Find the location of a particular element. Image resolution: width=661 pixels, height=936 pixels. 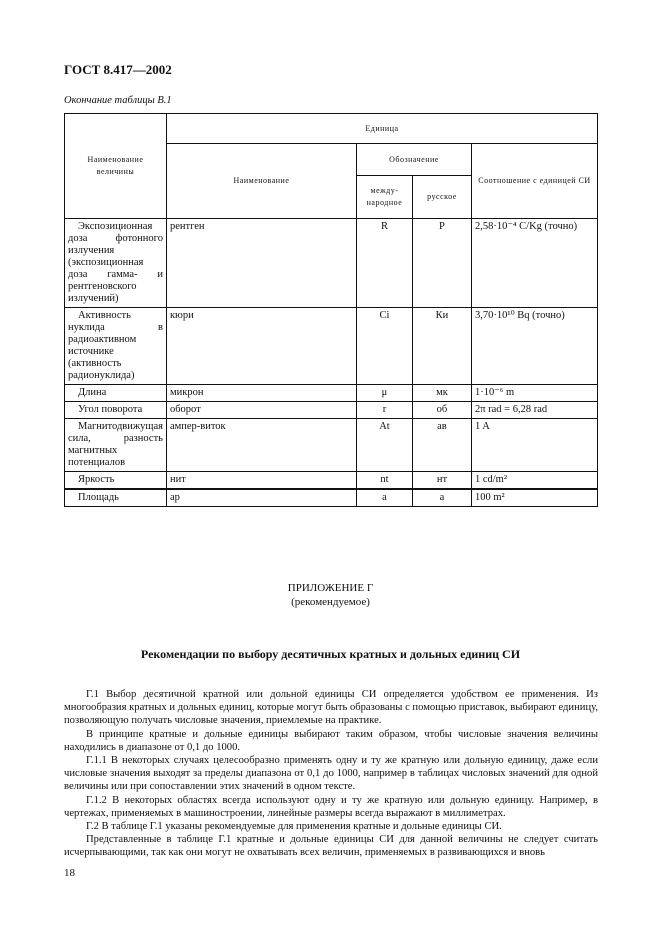

document-header: ГОСТ 8.417—2002 is located at coordinates (118, 69).